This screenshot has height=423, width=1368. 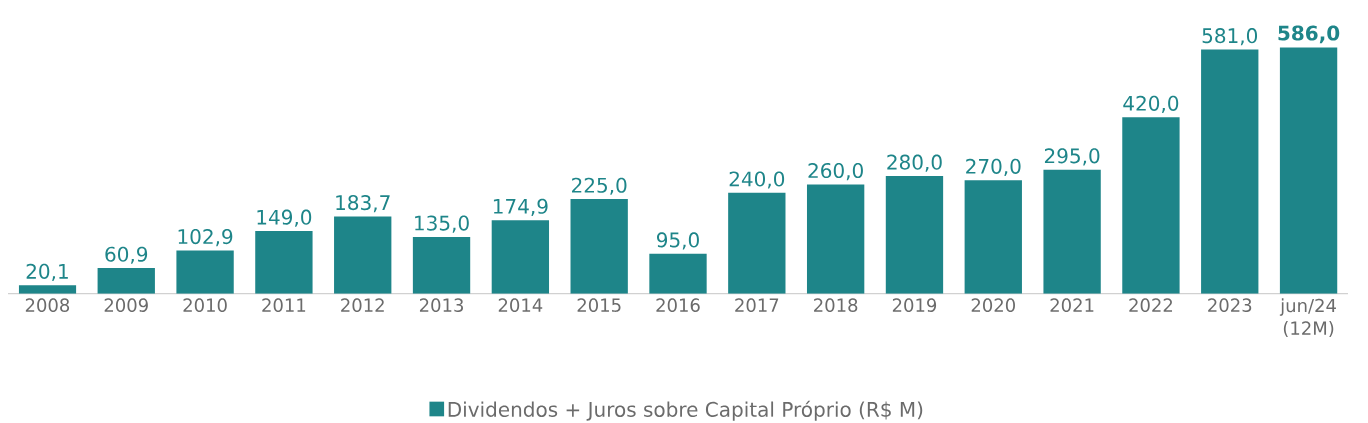 I want to click on x-tick-label: jun/24 (12M), so click(x=1307, y=318).